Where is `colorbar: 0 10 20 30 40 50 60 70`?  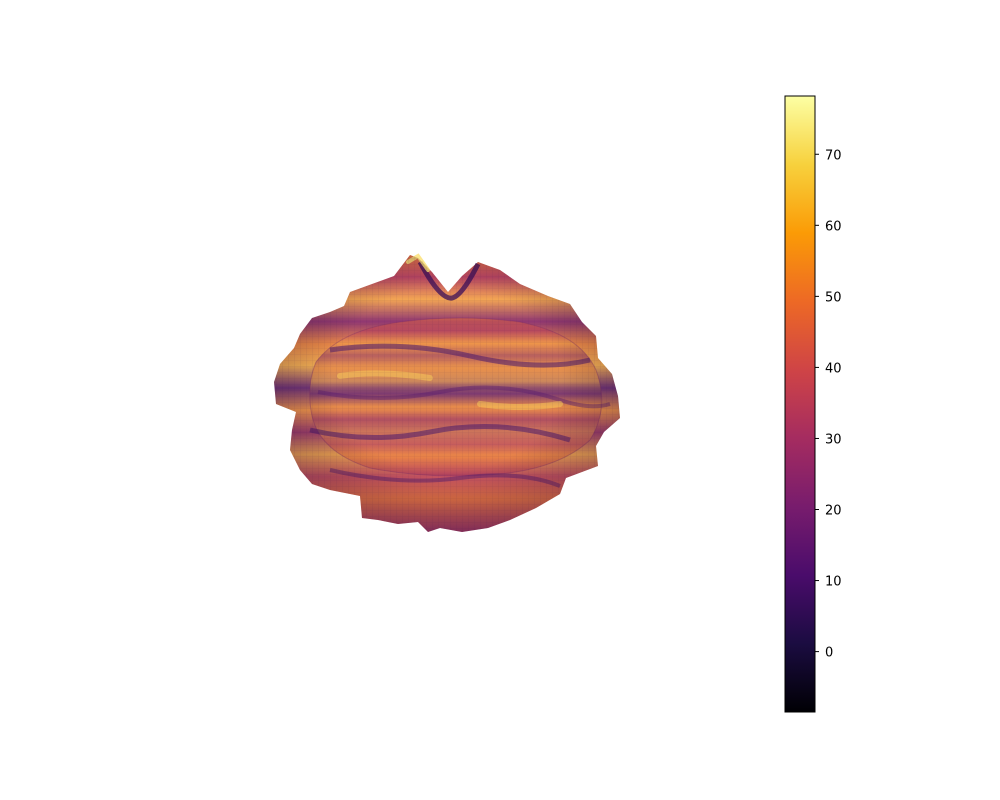
colorbar: 0 10 20 30 40 50 60 70 is located at coordinates (813, 404).